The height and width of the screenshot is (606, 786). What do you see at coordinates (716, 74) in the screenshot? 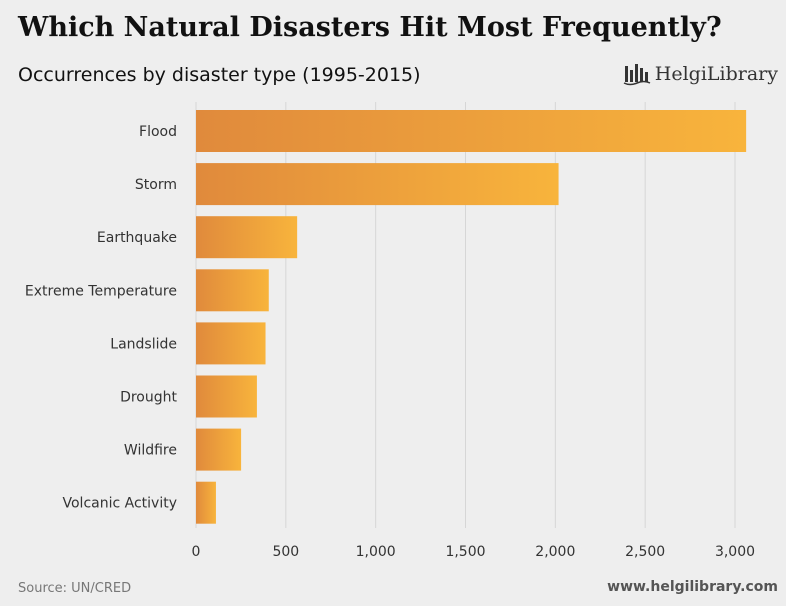
I see `logo-text: HelgiLibrary` at bounding box center [716, 74].